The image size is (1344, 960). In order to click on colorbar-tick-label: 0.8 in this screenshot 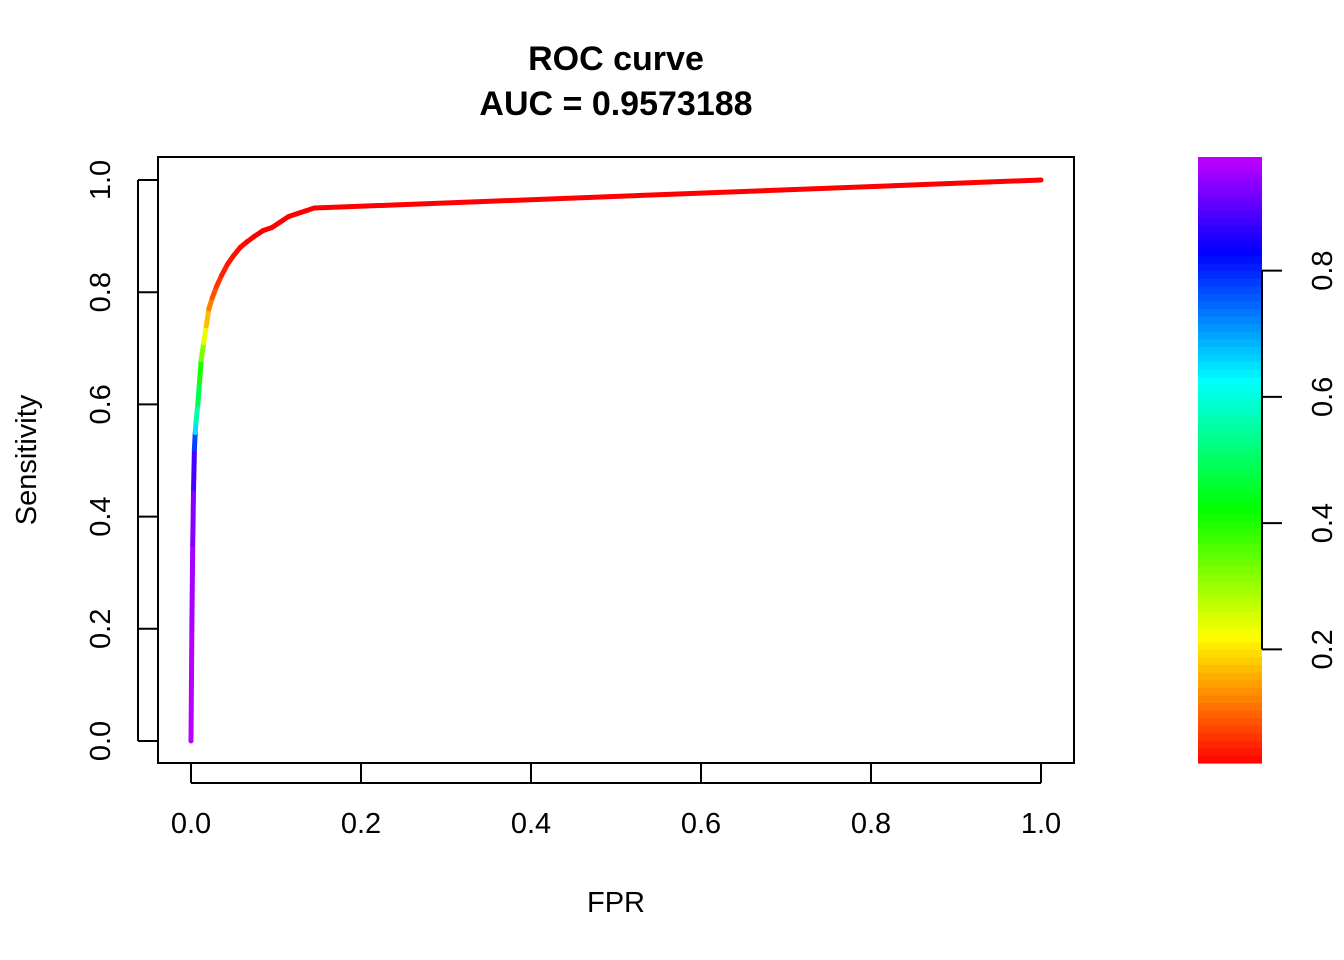, I will do `click(1323, 270)`.